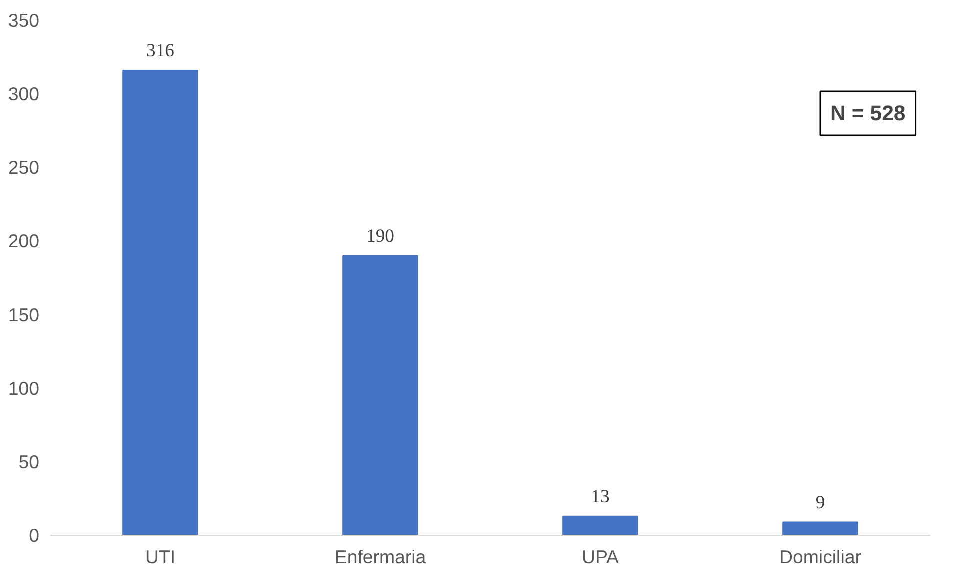 Image resolution: width=957 pixels, height=581 pixels. What do you see at coordinates (24, 94) in the screenshot?
I see `y-tick-label: 300` at bounding box center [24, 94].